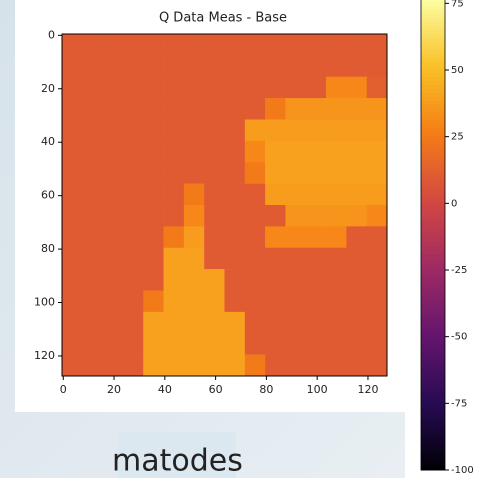  I want to click on colorbar-tick-label: -100, so click(462, 470).